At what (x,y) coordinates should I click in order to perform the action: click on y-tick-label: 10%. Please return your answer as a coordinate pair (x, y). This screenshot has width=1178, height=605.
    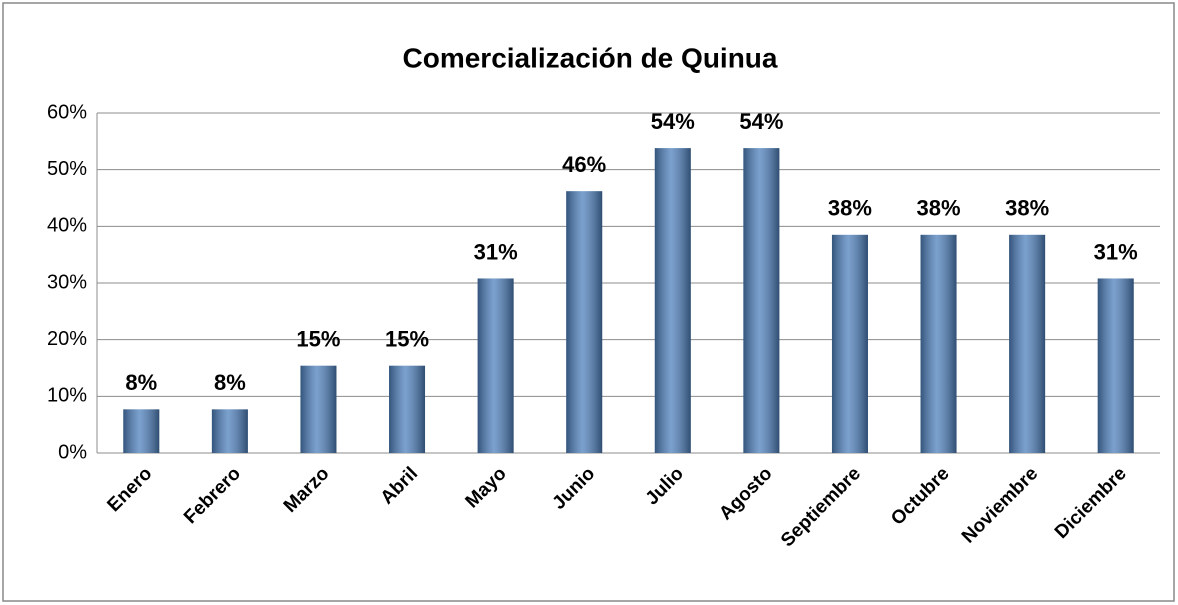
    Looking at the image, I should click on (67, 396).